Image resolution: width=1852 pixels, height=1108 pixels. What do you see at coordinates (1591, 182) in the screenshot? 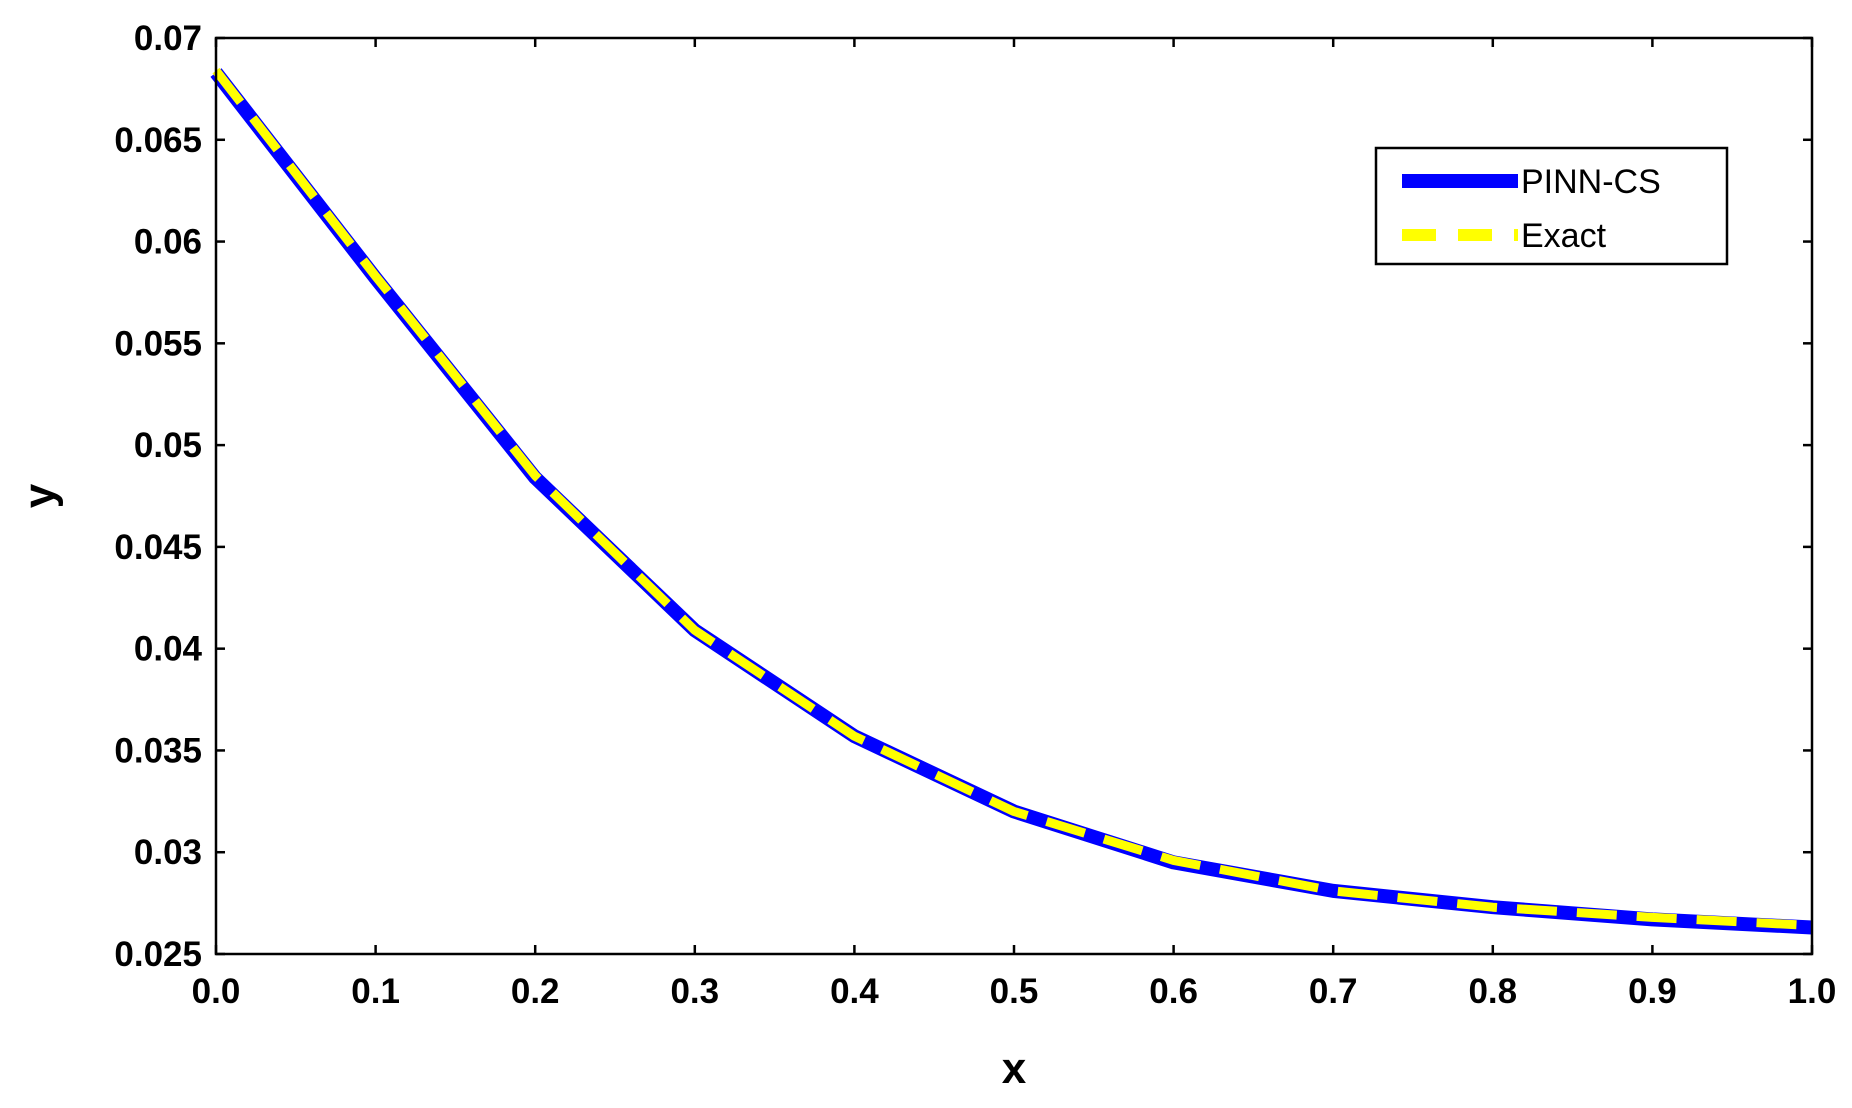
I see `legend-label-pinn-cs: PINN-CS` at bounding box center [1591, 182].